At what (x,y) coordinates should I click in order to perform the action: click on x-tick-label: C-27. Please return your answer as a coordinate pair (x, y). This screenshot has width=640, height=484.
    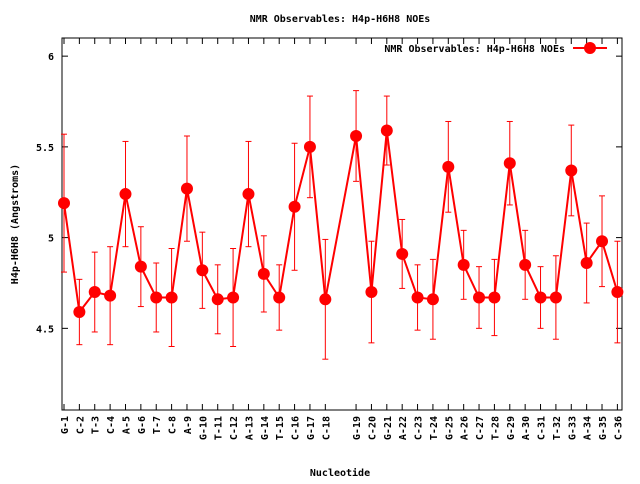
    Looking at the image, I should click on (480, 428).